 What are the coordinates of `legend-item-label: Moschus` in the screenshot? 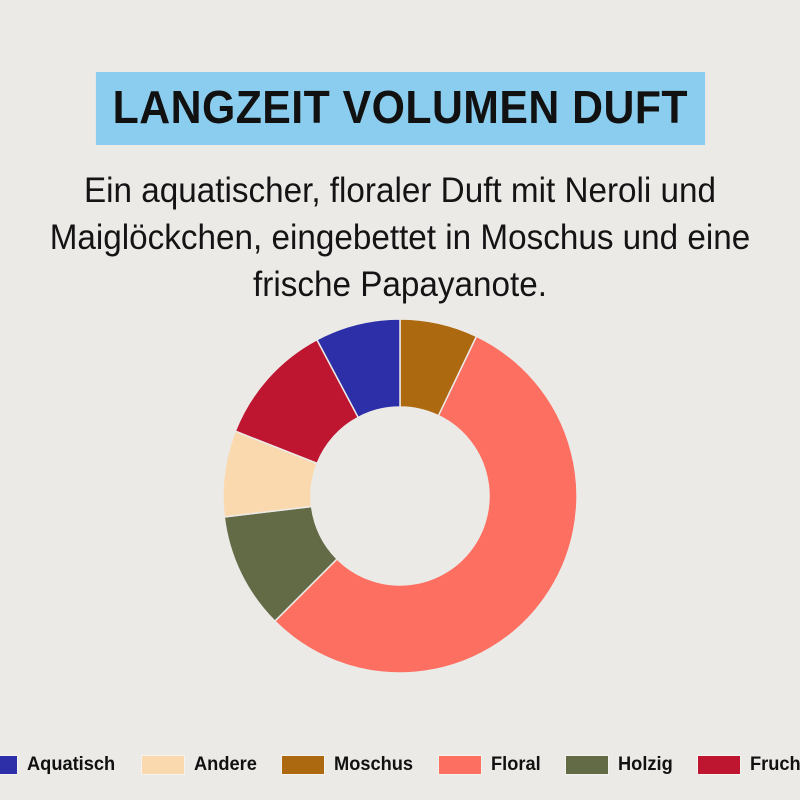 It's located at (374, 764).